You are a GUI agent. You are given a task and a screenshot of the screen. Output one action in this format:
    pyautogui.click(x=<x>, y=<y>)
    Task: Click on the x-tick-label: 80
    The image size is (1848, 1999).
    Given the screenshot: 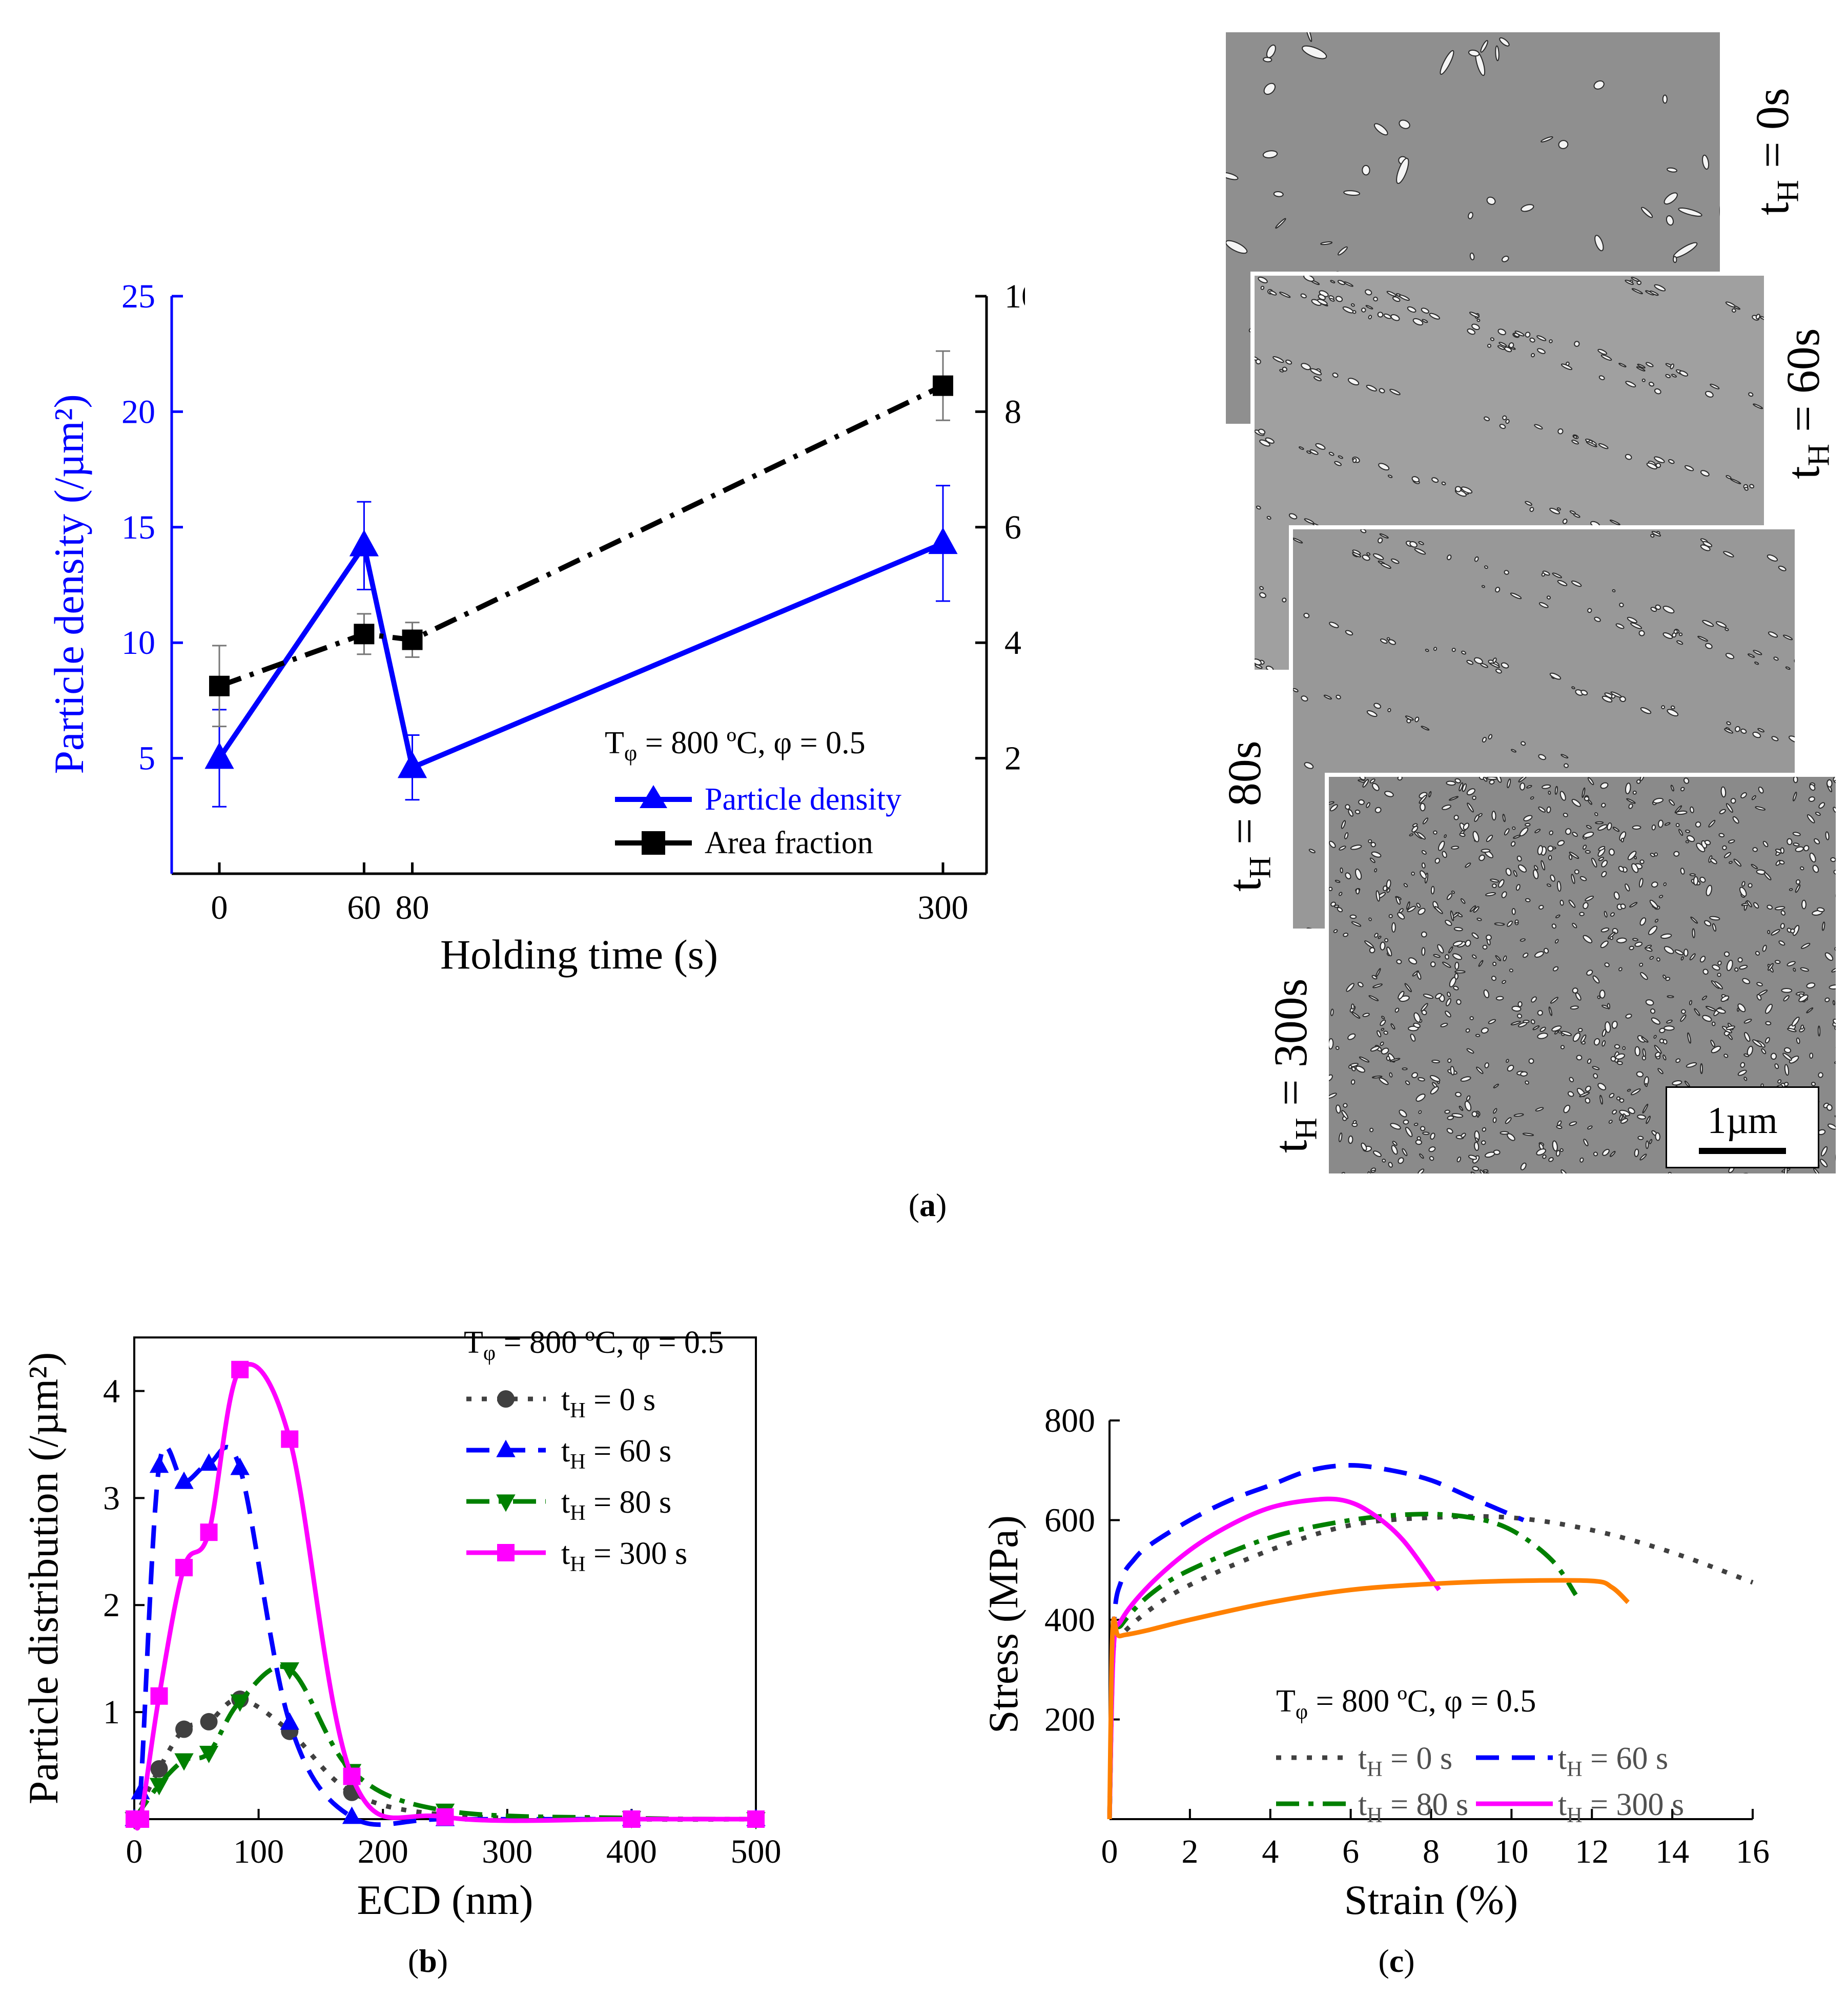 What is the action you would take?
    pyautogui.click(x=412, y=907)
    